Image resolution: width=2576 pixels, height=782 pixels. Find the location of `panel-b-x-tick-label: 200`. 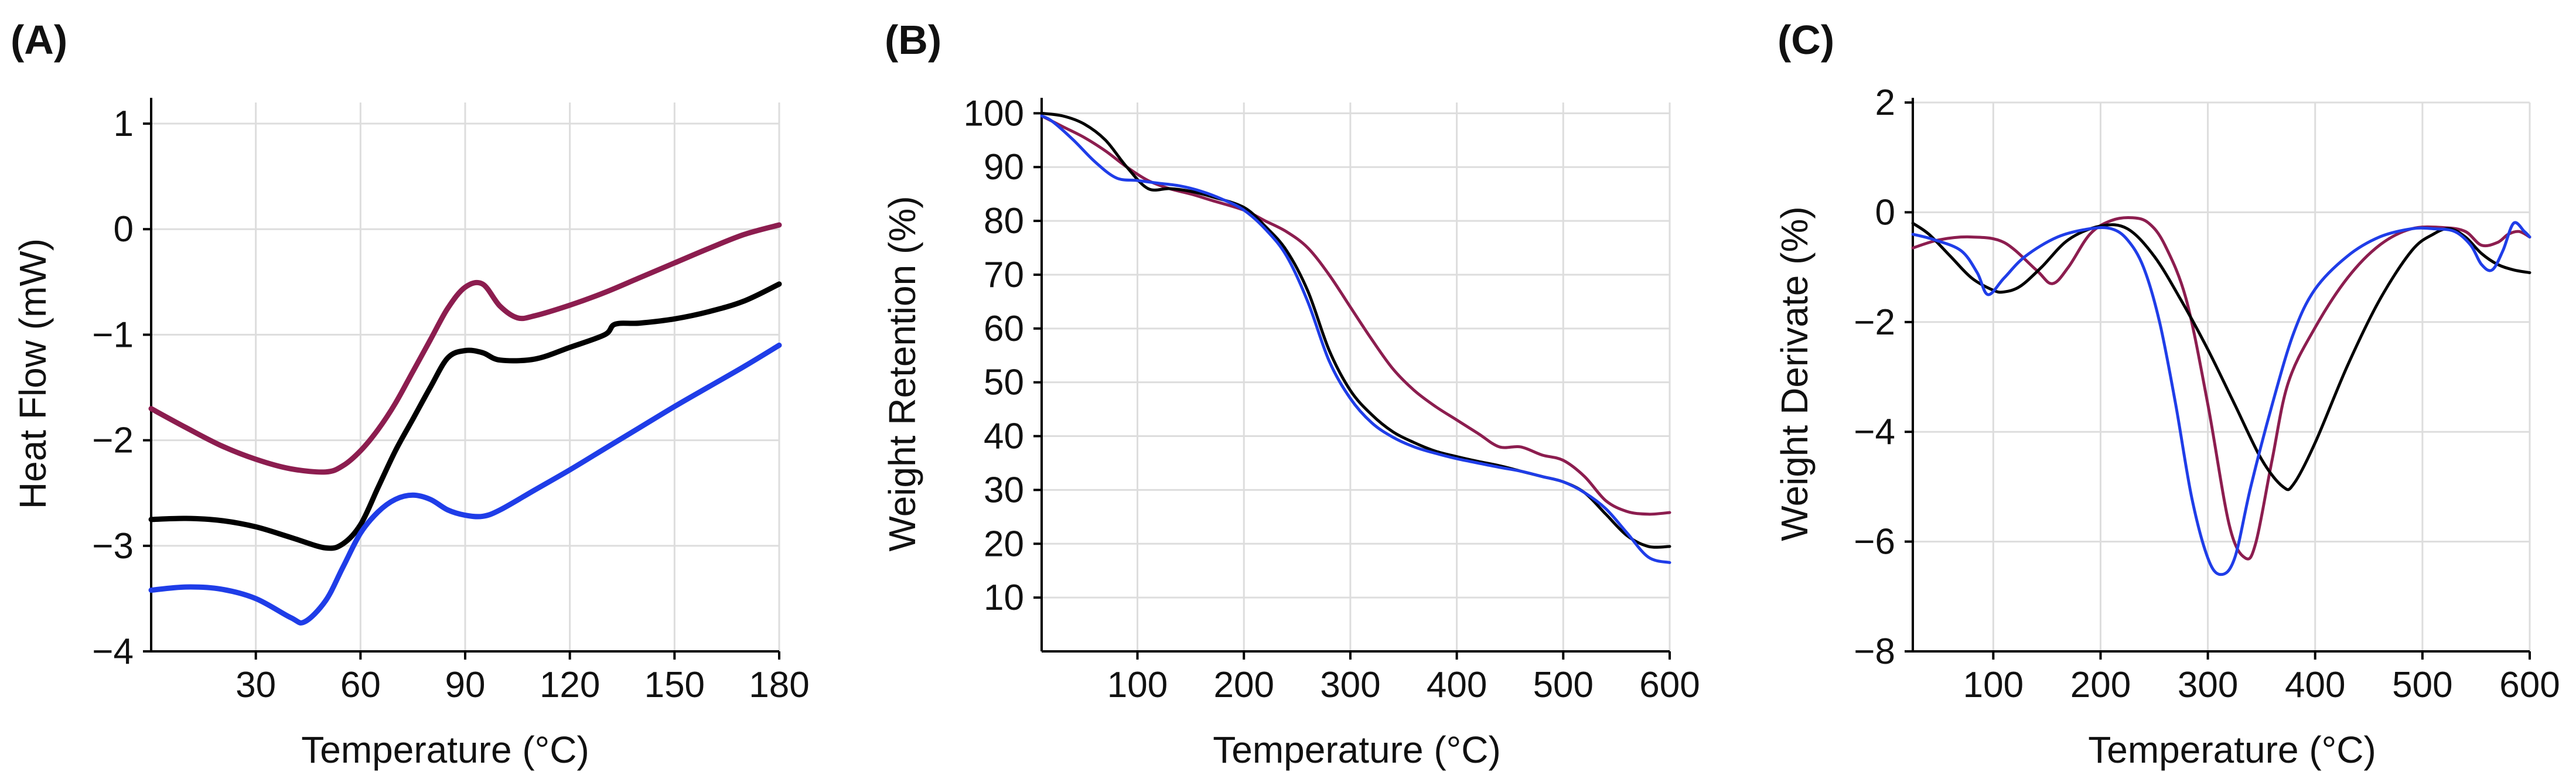

panel-b-x-tick-label: 200 is located at coordinates (1244, 685).